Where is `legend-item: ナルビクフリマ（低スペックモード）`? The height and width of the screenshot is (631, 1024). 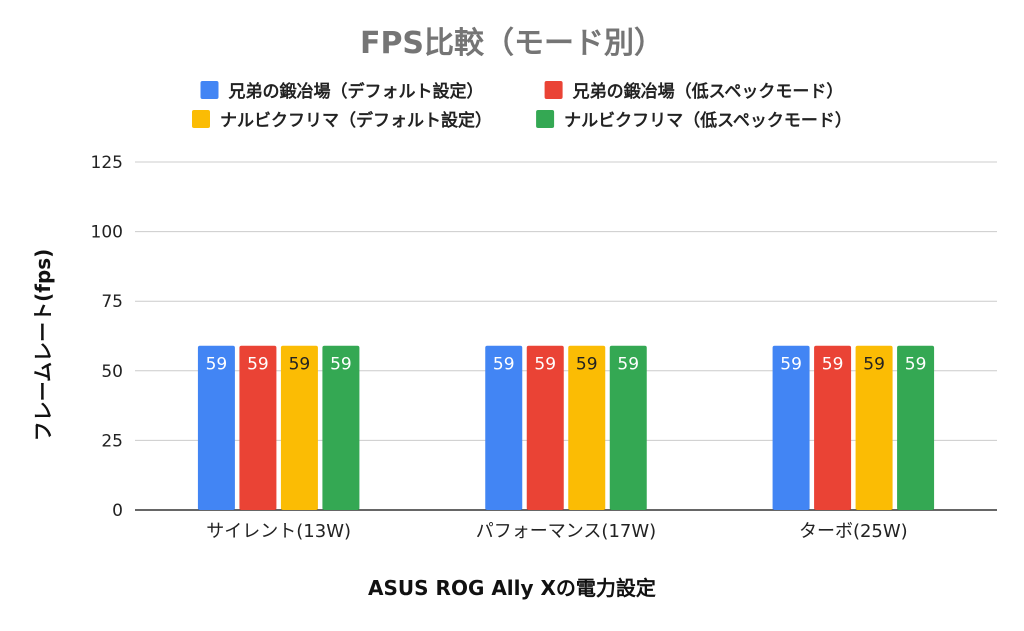
legend-item: ナルビクフリマ（低スペックモード） is located at coordinates (694, 120).